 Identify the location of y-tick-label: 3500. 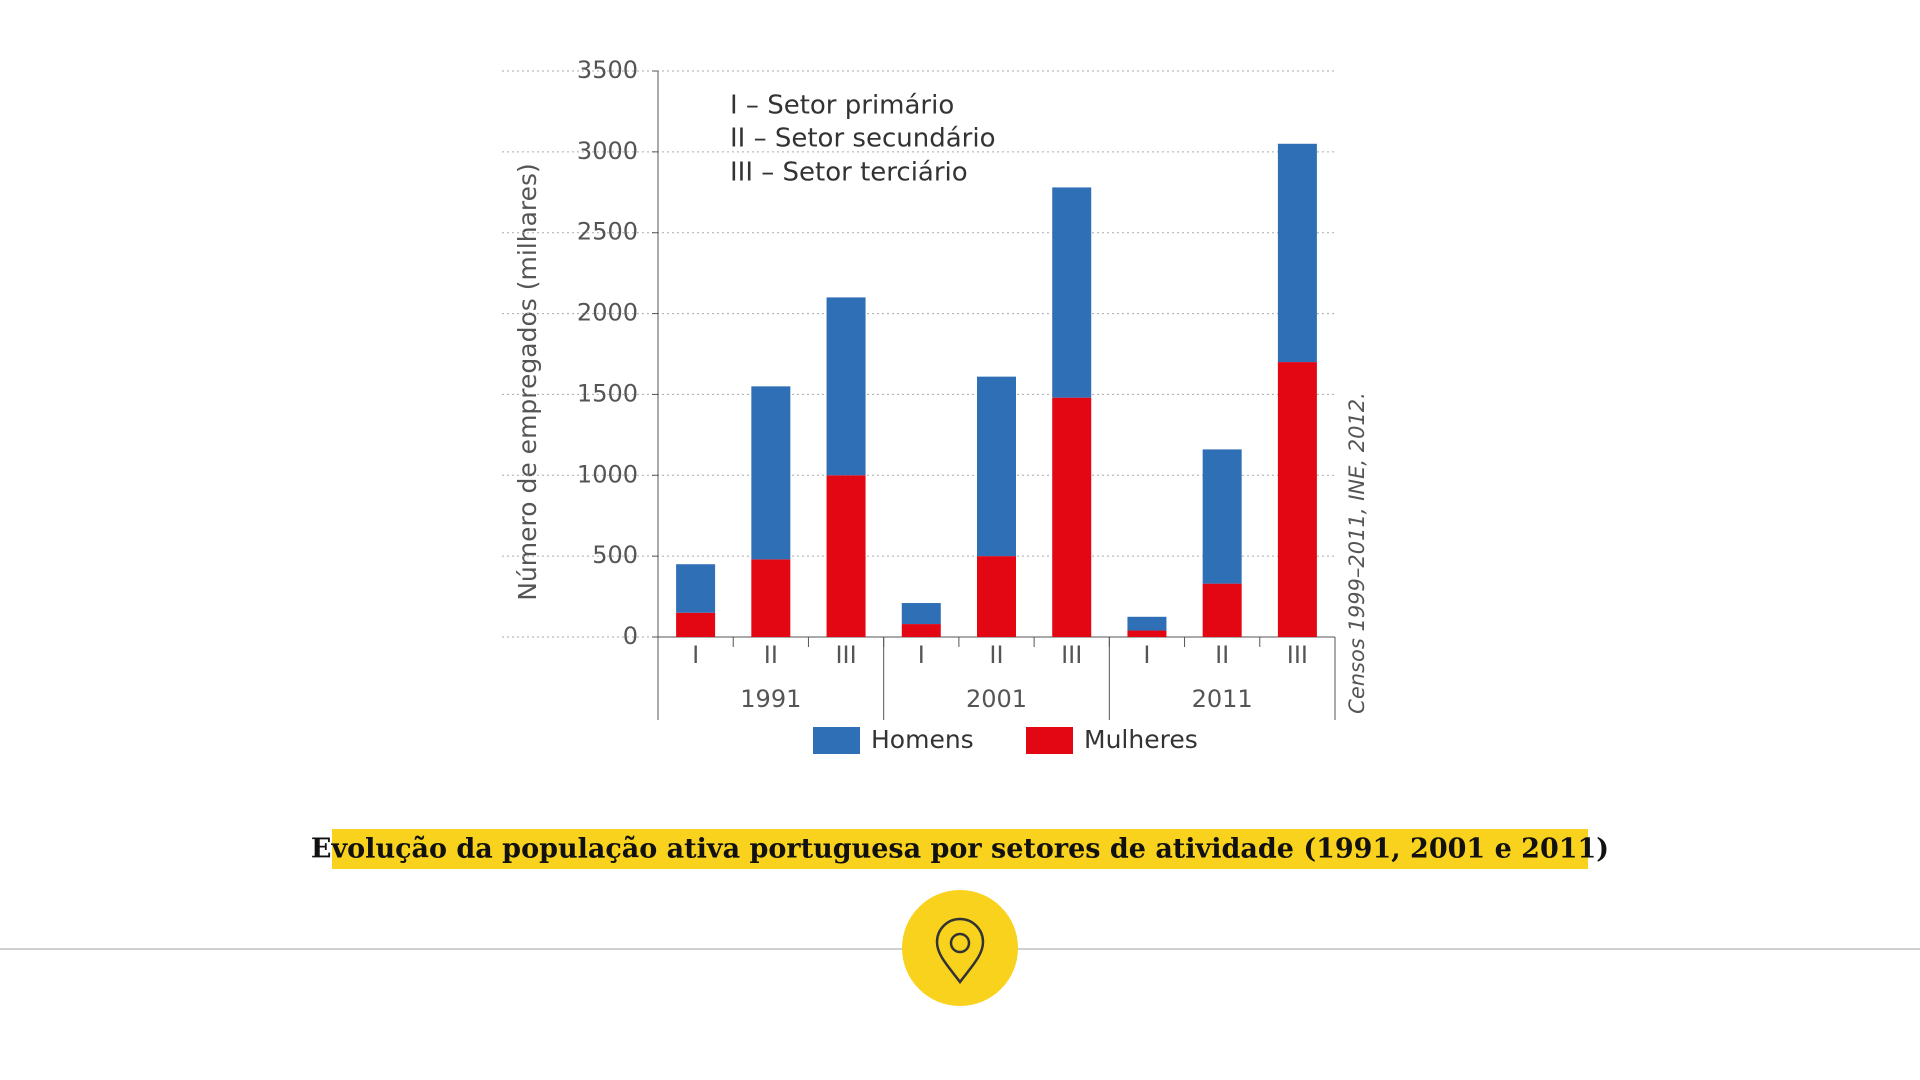
(607, 70).